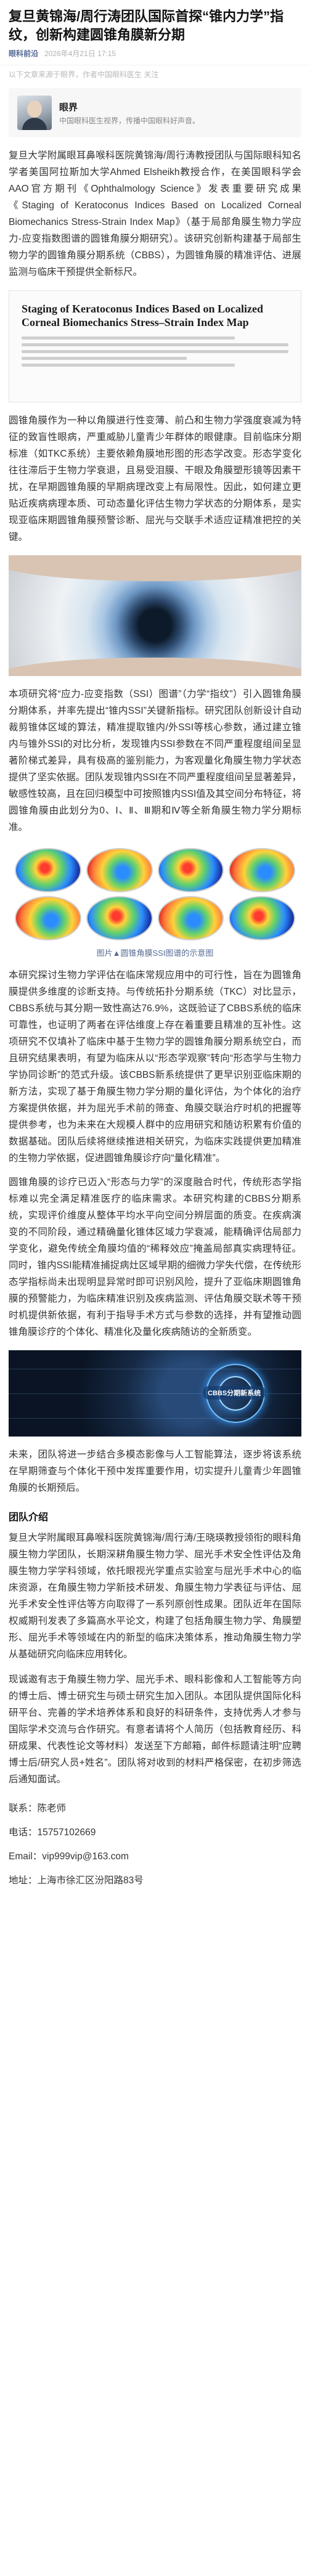  What do you see at coordinates (155, 56) in the screenshot?
I see `article-meta: 眼科前沿 2026年4月21日 17:15` at bounding box center [155, 56].